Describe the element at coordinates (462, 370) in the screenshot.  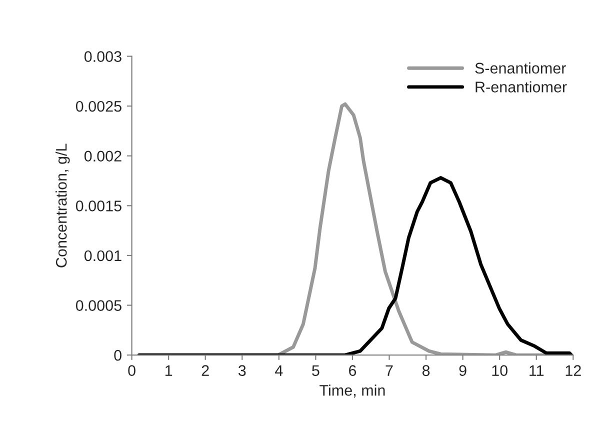
I see `x-tick-label: 9` at that location.